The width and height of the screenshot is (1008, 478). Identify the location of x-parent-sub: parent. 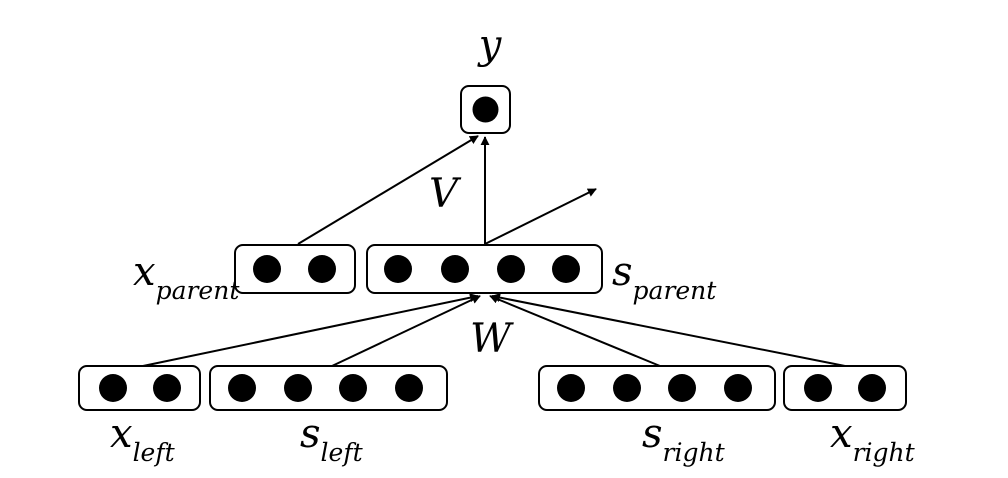
(198, 290).